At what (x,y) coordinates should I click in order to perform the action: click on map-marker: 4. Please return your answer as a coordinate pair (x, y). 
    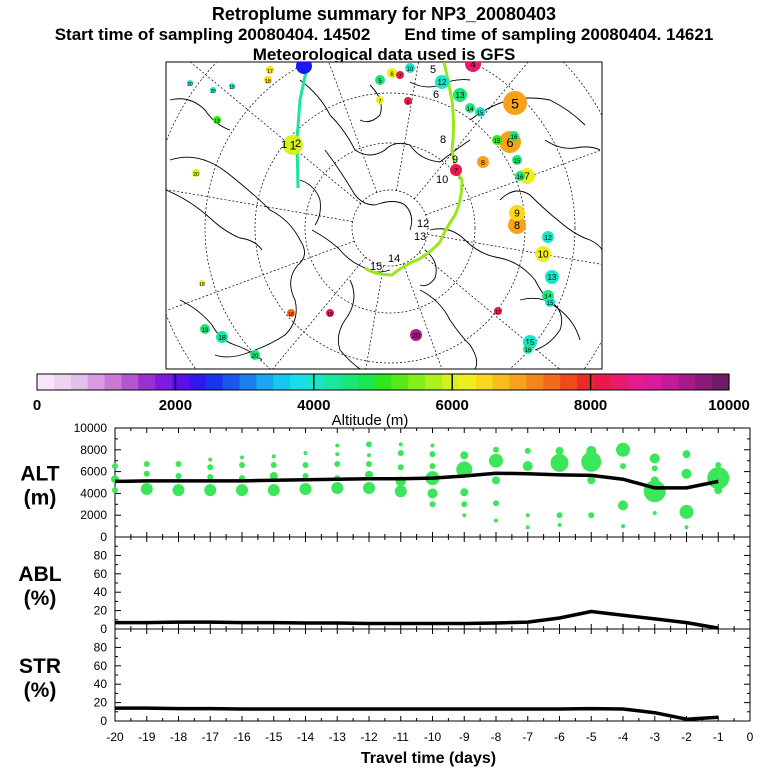
    Looking at the image, I should click on (473, 67).